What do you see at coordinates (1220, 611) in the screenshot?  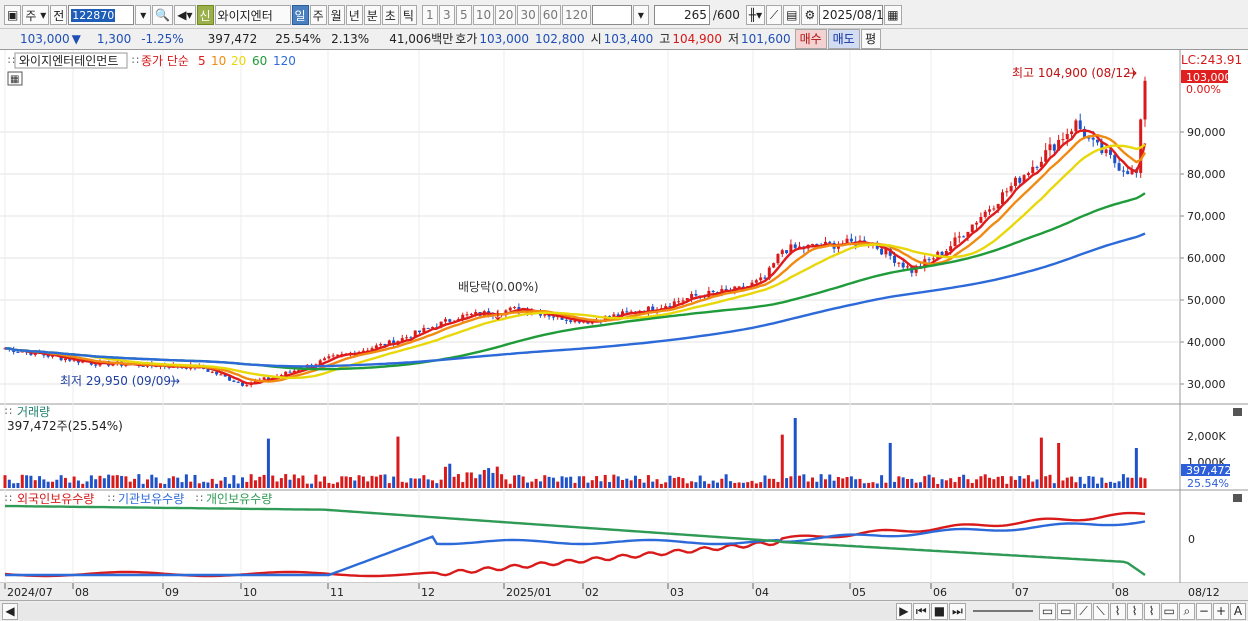 I see `zoom-in-icon: +` at bounding box center [1220, 611].